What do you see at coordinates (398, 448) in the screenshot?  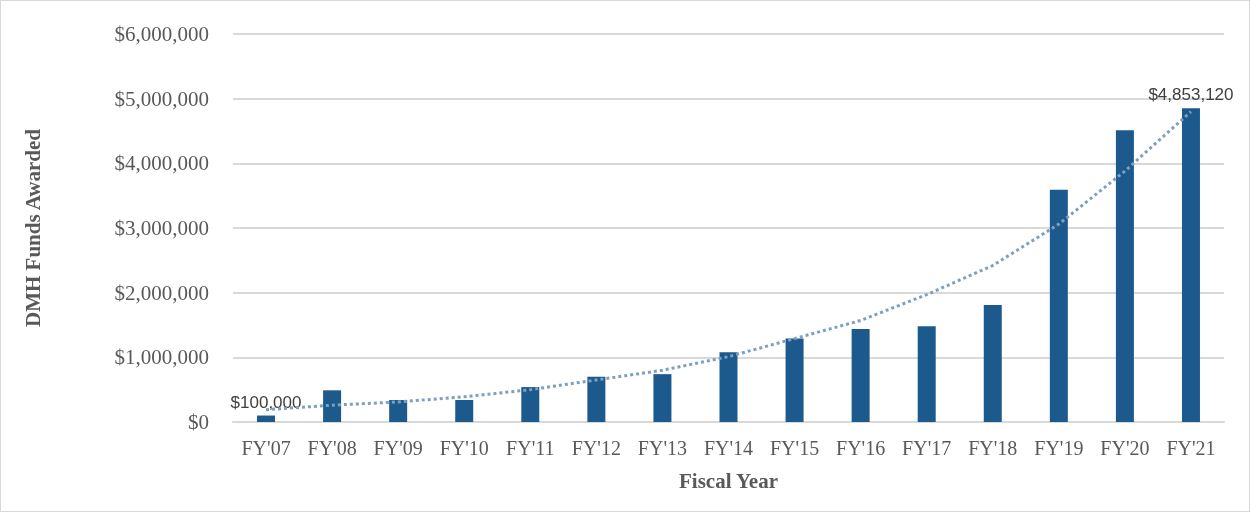 I see `x-tick-label: FY'09` at bounding box center [398, 448].